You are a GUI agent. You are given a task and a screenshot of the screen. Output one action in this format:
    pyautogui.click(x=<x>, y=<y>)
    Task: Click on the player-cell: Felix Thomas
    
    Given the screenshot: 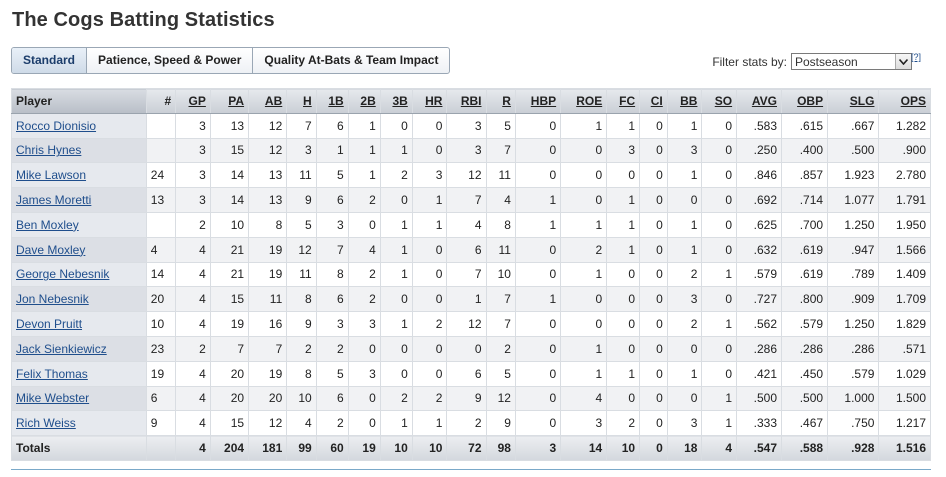 What is the action you would take?
    pyautogui.click(x=79, y=373)
    